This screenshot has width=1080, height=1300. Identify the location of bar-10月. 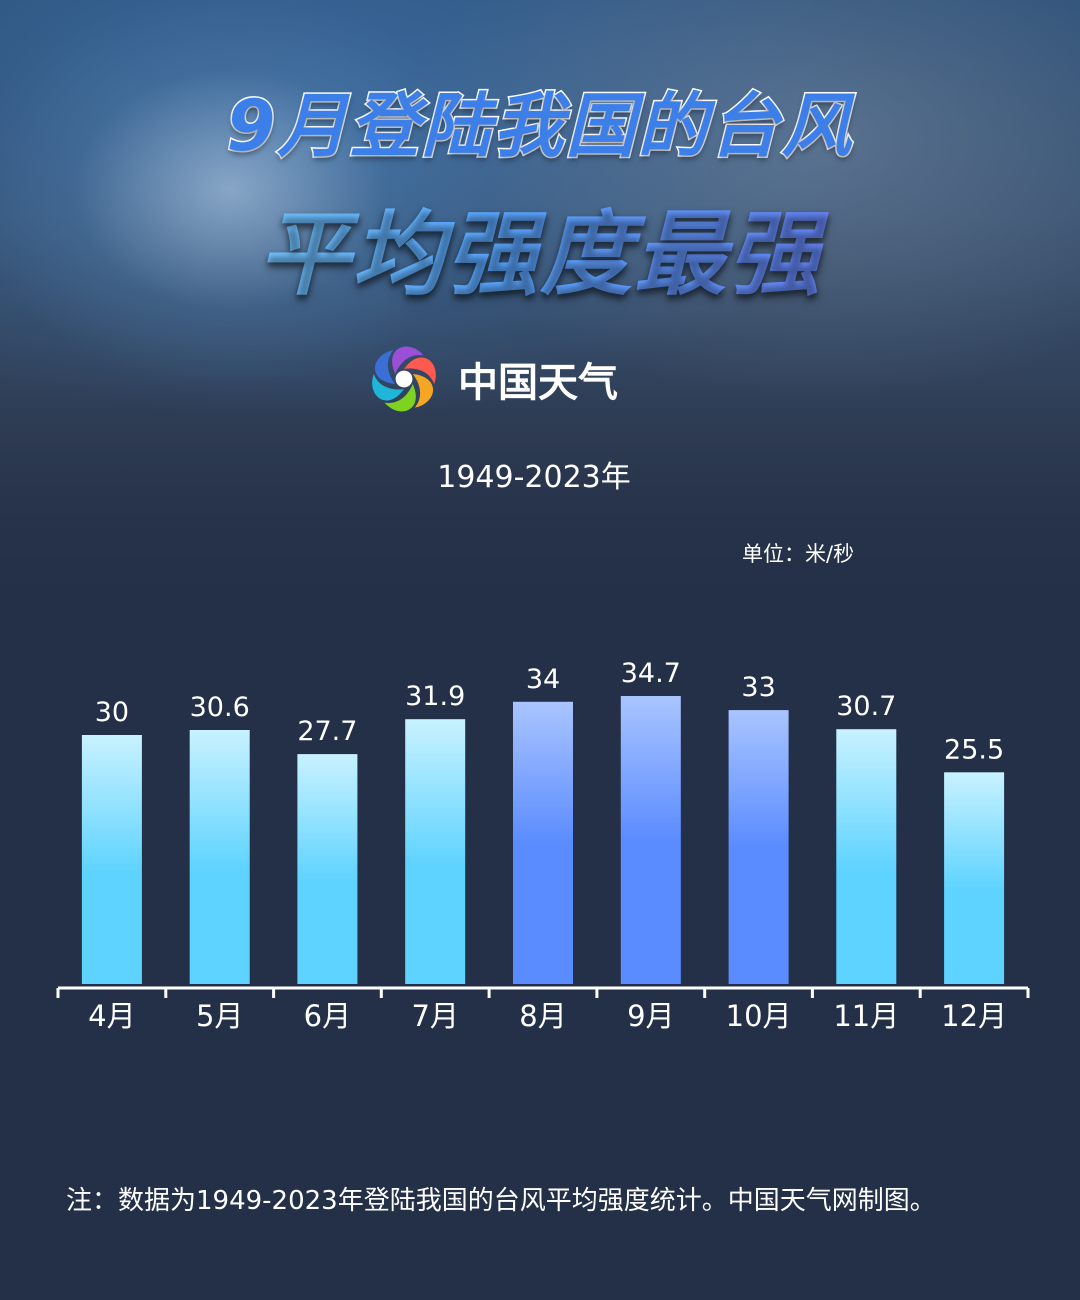
(758, 847).